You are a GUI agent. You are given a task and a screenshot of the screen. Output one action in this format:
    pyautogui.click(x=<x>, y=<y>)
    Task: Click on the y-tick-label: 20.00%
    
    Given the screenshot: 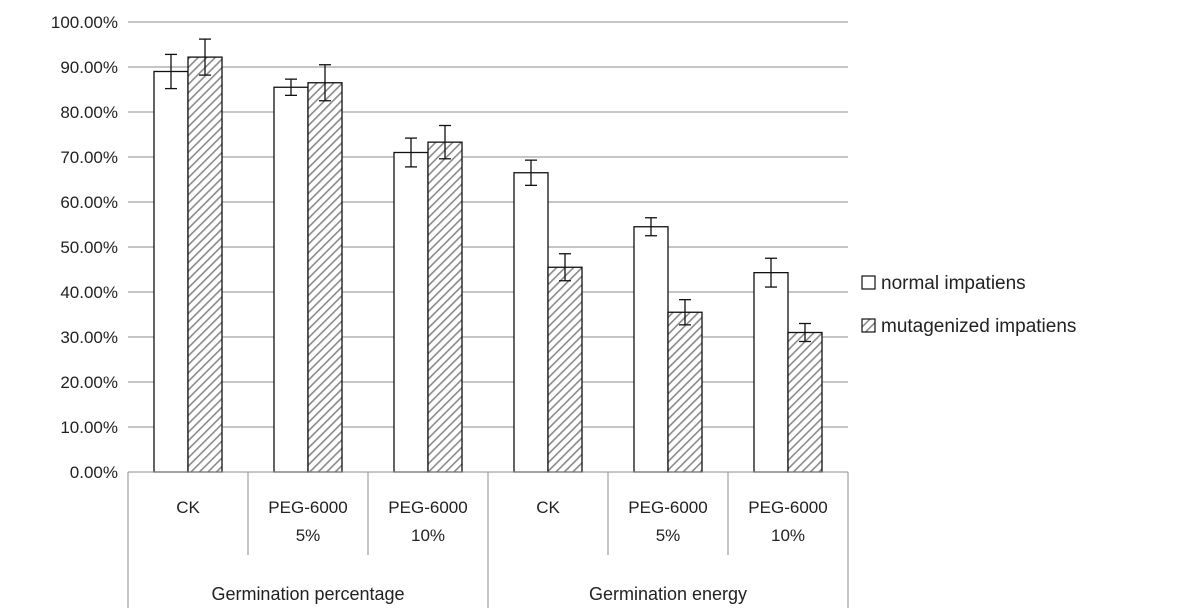 What is the action you would take?
    pyautogui.click(x=89, y=382)
    